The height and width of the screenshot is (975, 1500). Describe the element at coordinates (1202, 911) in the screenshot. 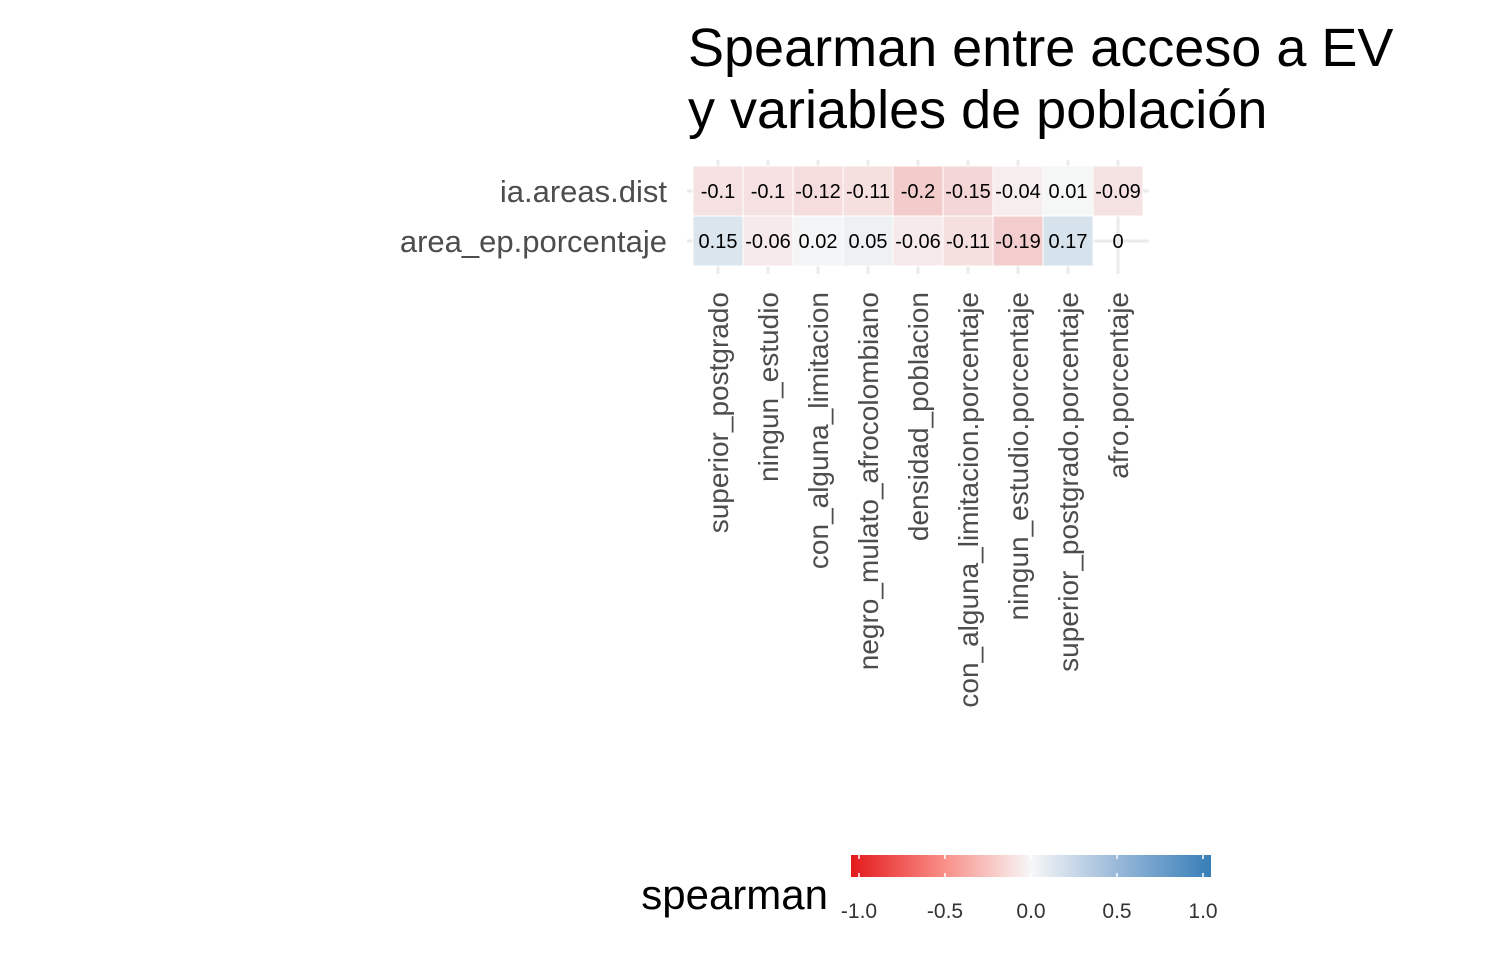

I see `legend-tick-label: 1.0` at that location.